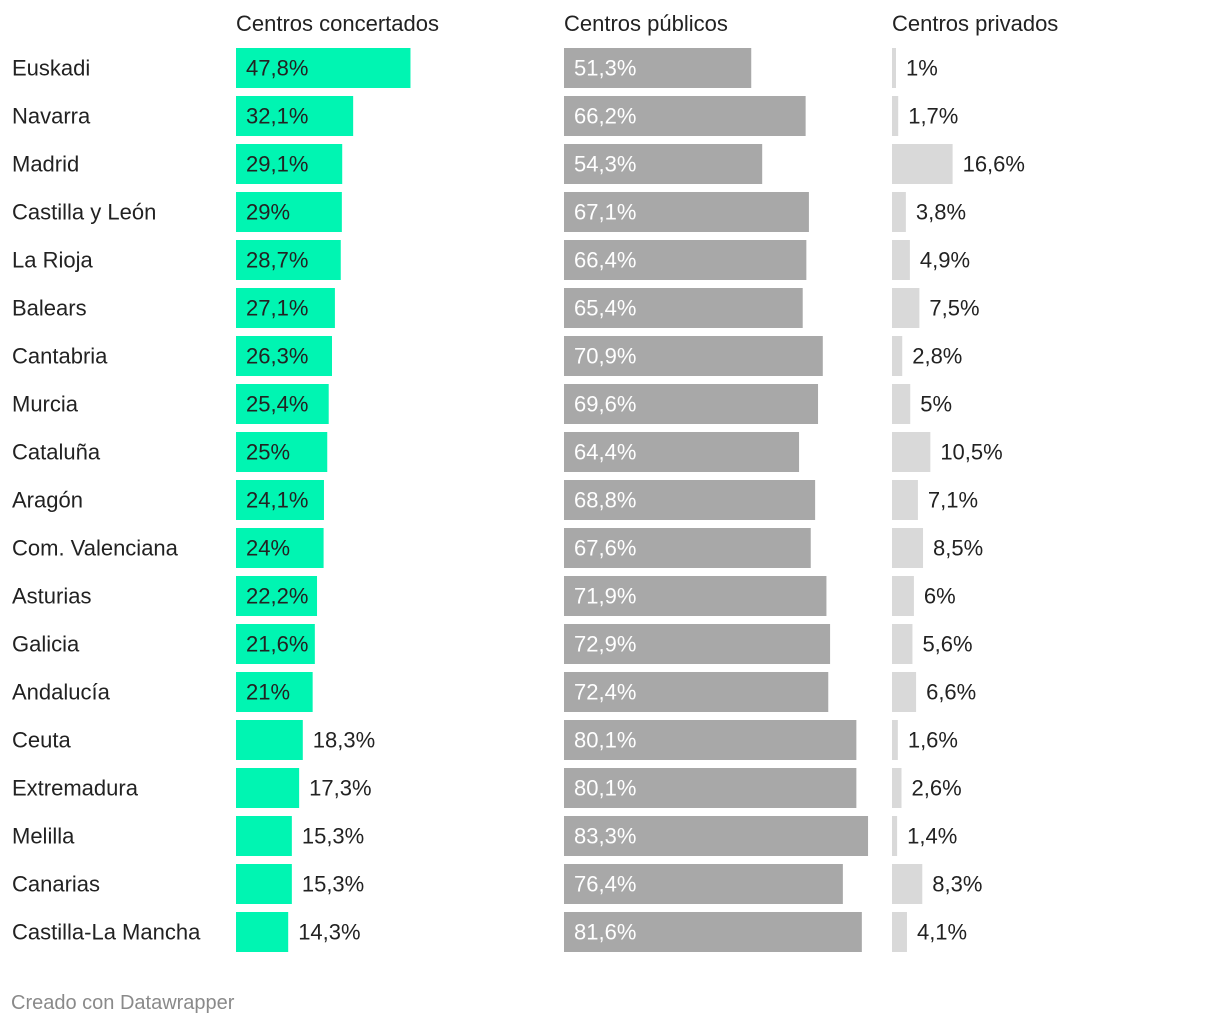 The image size is (1220, 1028). What do you see at coordinates (605, 500) in the screenshot?
I see `bar-value-label: 68,8%` at bounding box center [605, 500].